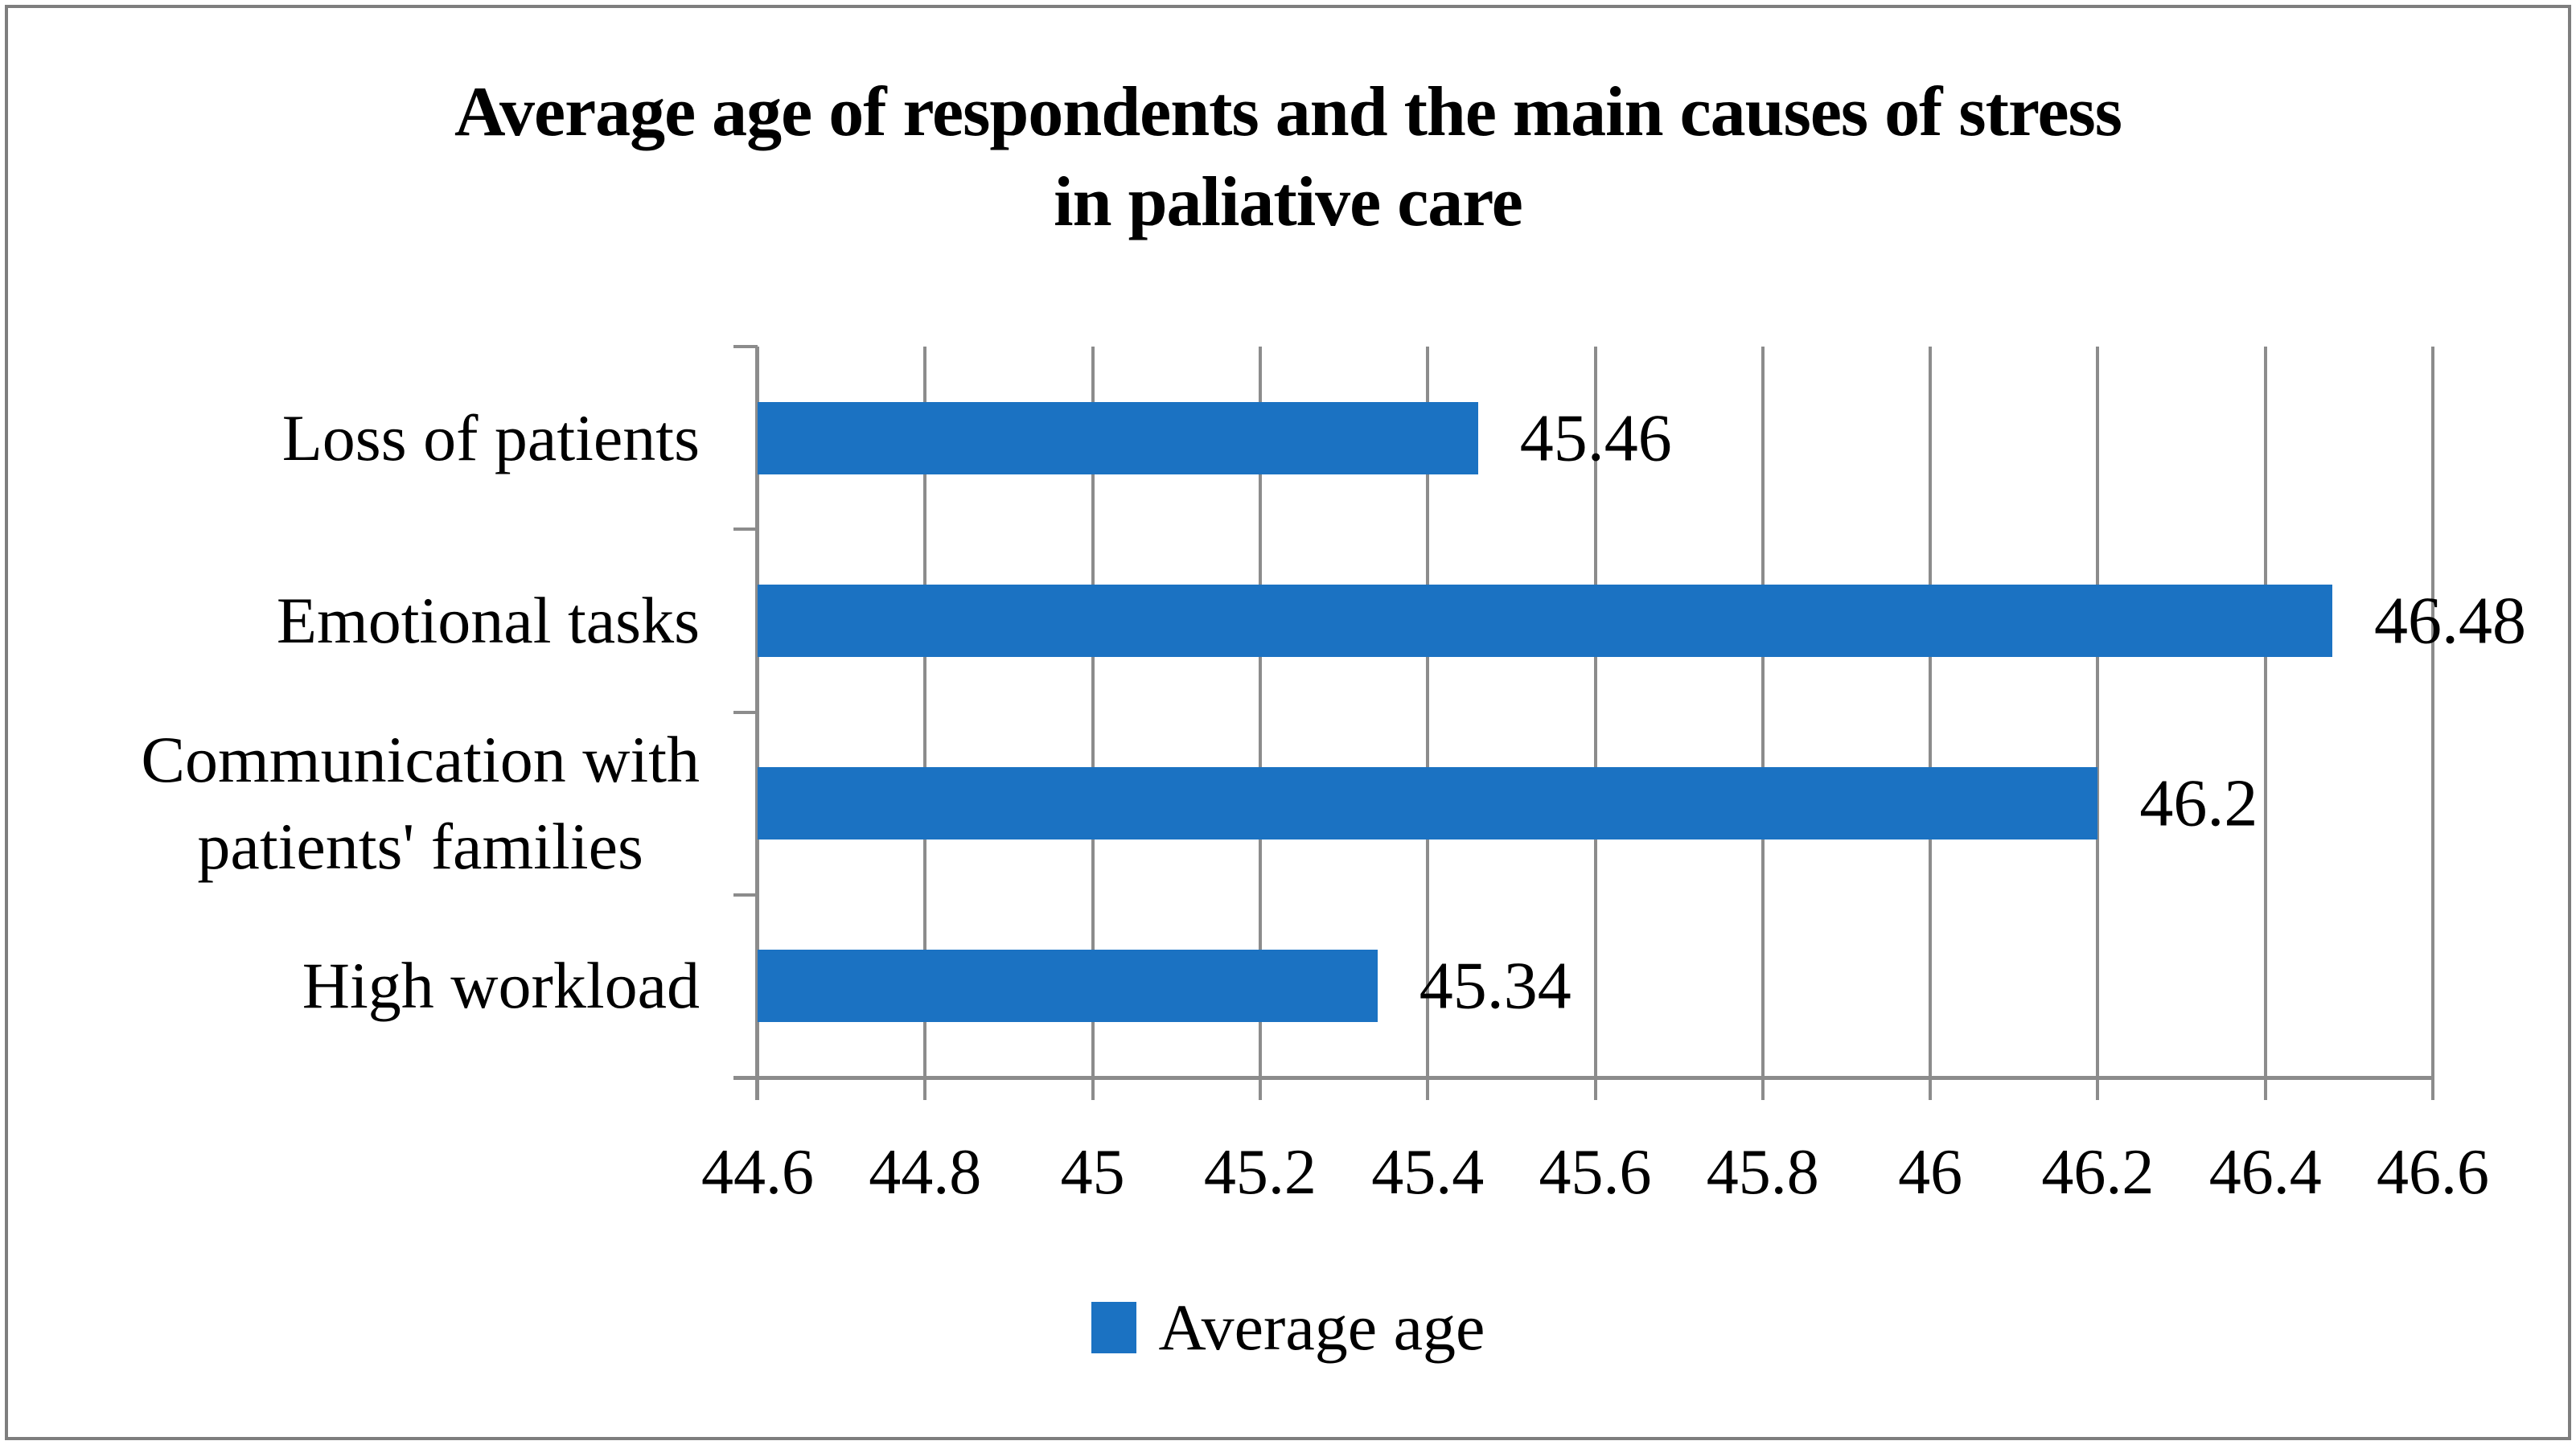 This screenshot has width=2576, height=1445. Describe the element at coordinates (1092, 1172) in the screenshot. I see `x-tick-label-45: 45` at that location.